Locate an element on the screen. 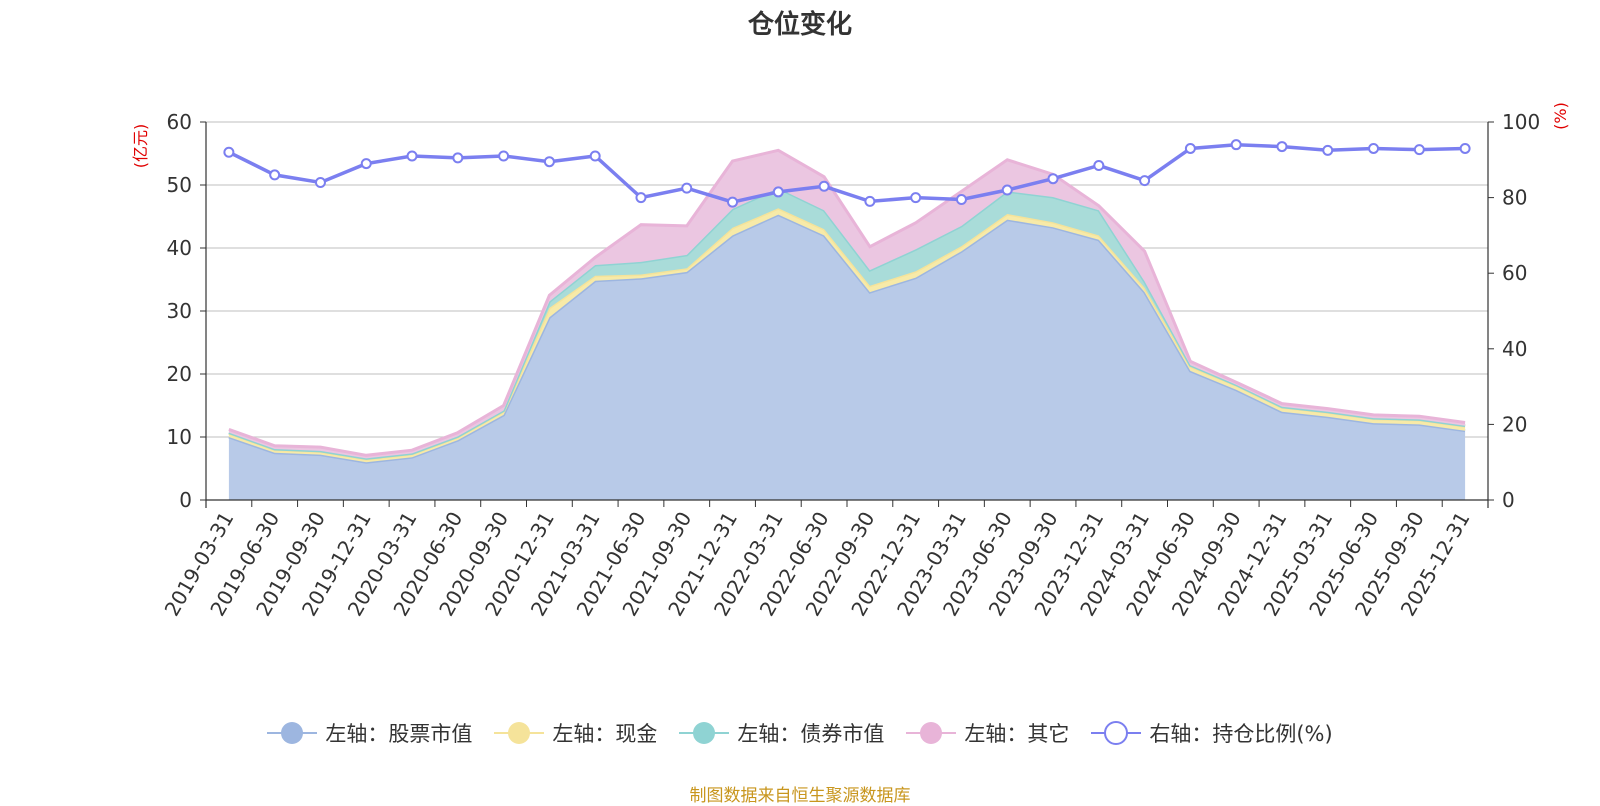  legend-item: 左轴：现金 is located at coordinates (575, 733).